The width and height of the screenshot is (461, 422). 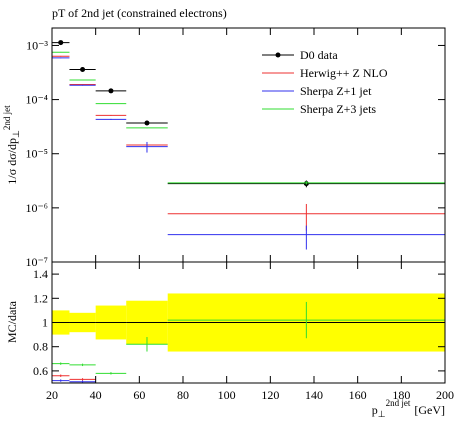 What do you see at coordinates (45, 323) in the screenshot?
I see `y-tick-label: 1` at bounding box center [45, 323].